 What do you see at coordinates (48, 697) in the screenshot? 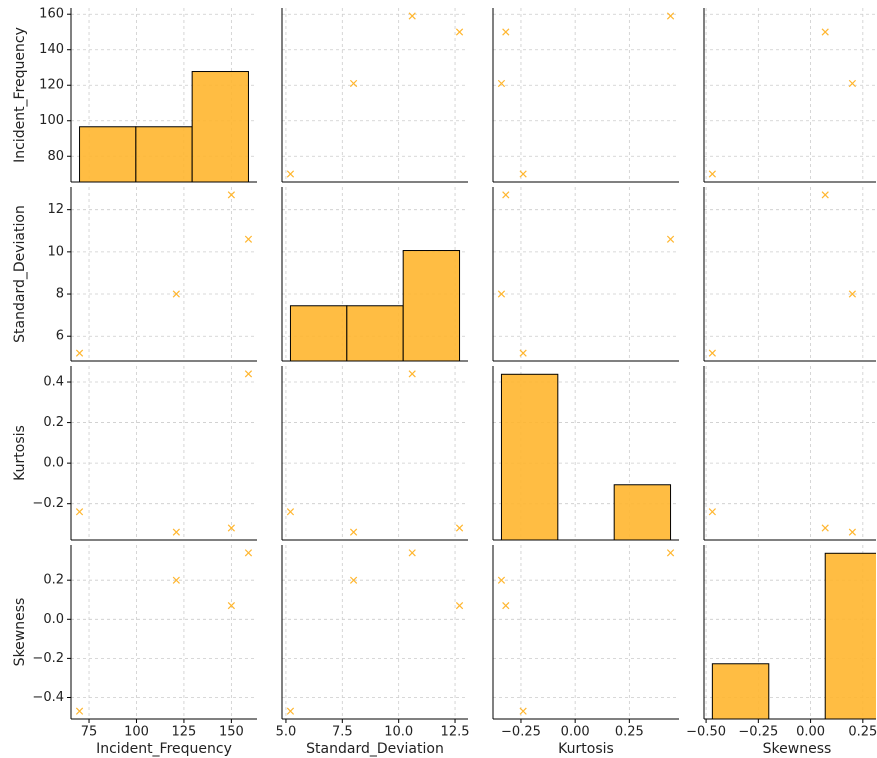
I see `y-tick-label: −0.4` at bounding box center [48, 697].